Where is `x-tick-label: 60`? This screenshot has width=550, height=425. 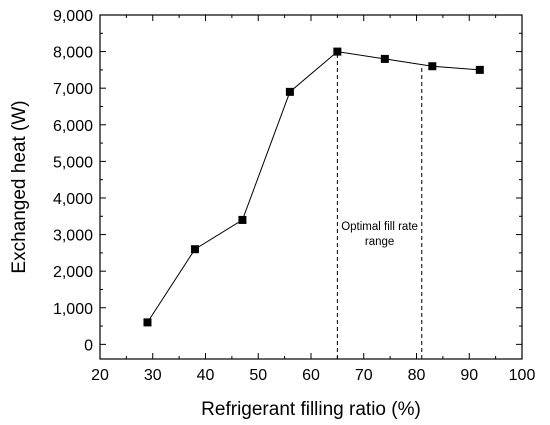 x-tick-label: 60 is located at coordinates (311, 375).